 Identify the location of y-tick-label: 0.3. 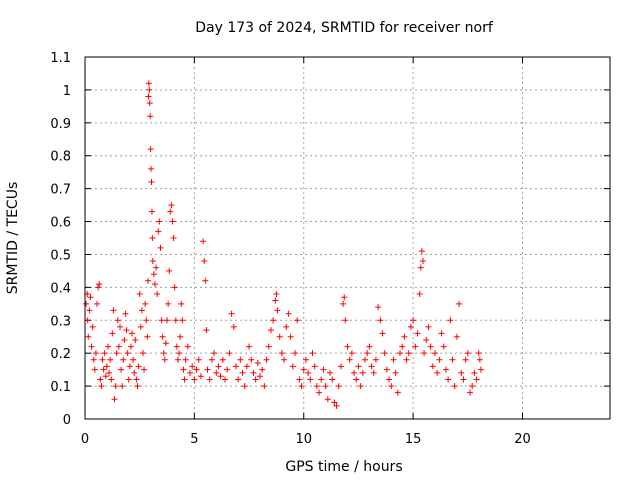
(60, 321).